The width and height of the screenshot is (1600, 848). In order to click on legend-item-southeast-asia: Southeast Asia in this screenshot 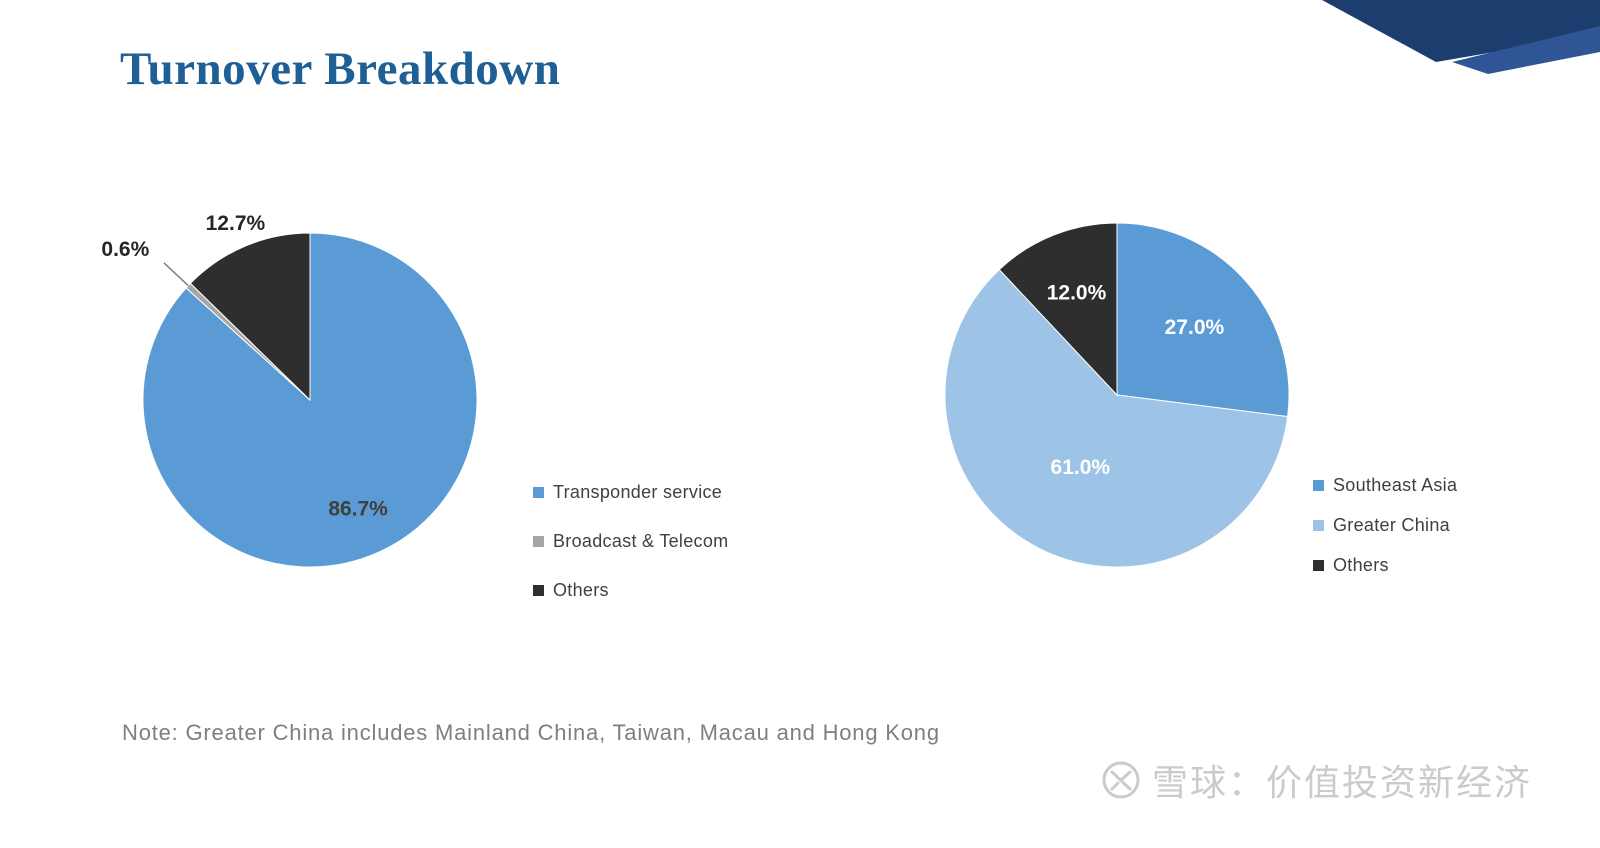, I will do `click(1385, 485)`.